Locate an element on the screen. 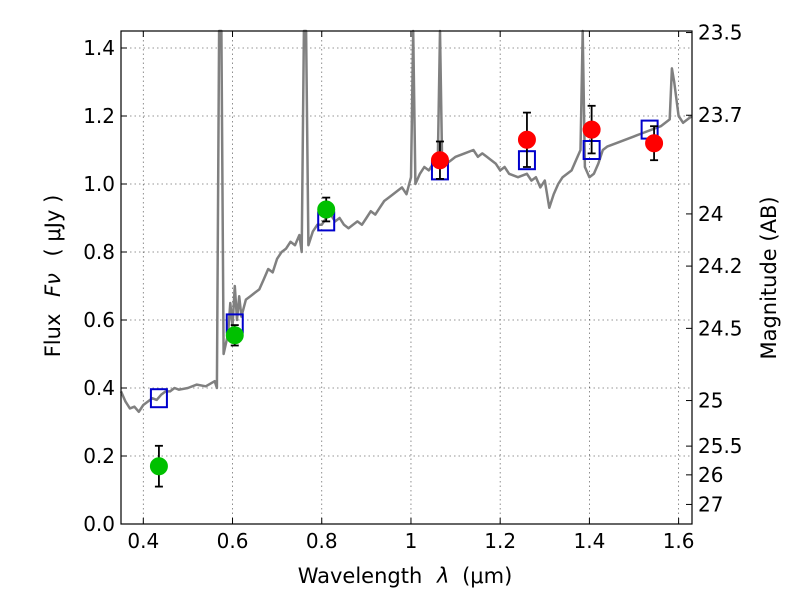 This screenshot has height=600, width=800. y-axis-title: Flux Fν ( μJy ) is located at coordinates (53, 276).